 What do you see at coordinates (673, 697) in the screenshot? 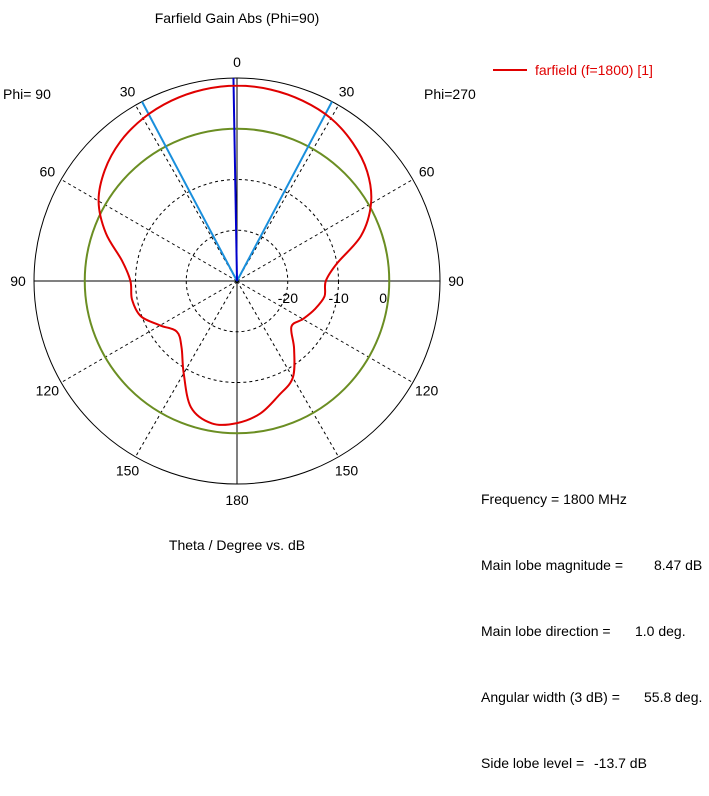
I see `angular-width-value: 55.8 deg.` at bounding box center [673, 697].